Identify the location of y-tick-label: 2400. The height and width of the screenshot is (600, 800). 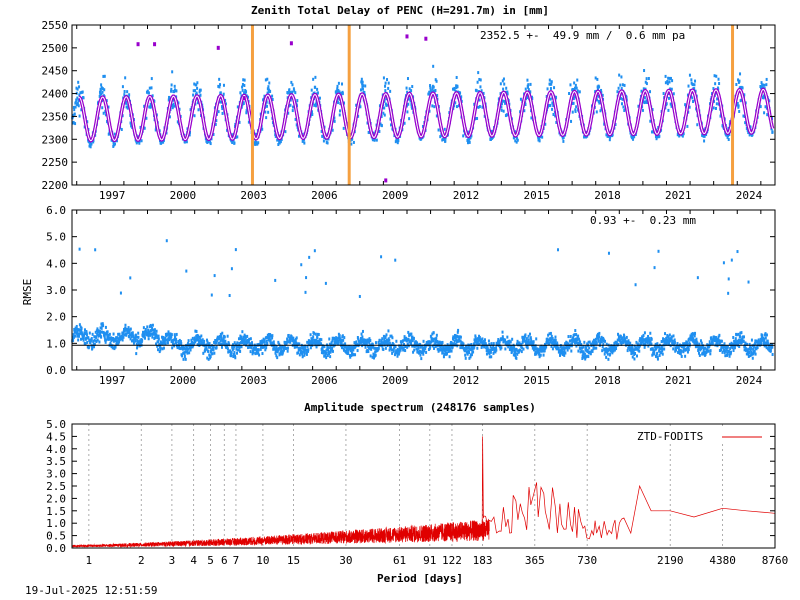
(55, 94).